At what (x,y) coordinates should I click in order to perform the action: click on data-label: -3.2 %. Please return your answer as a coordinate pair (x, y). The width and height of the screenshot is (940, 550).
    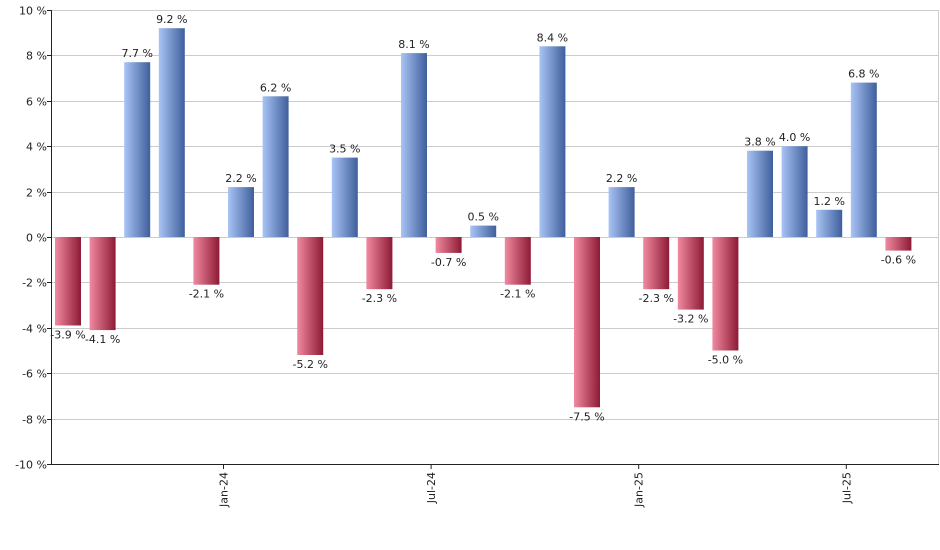
    Looking at the image, I should click on (690, 319).